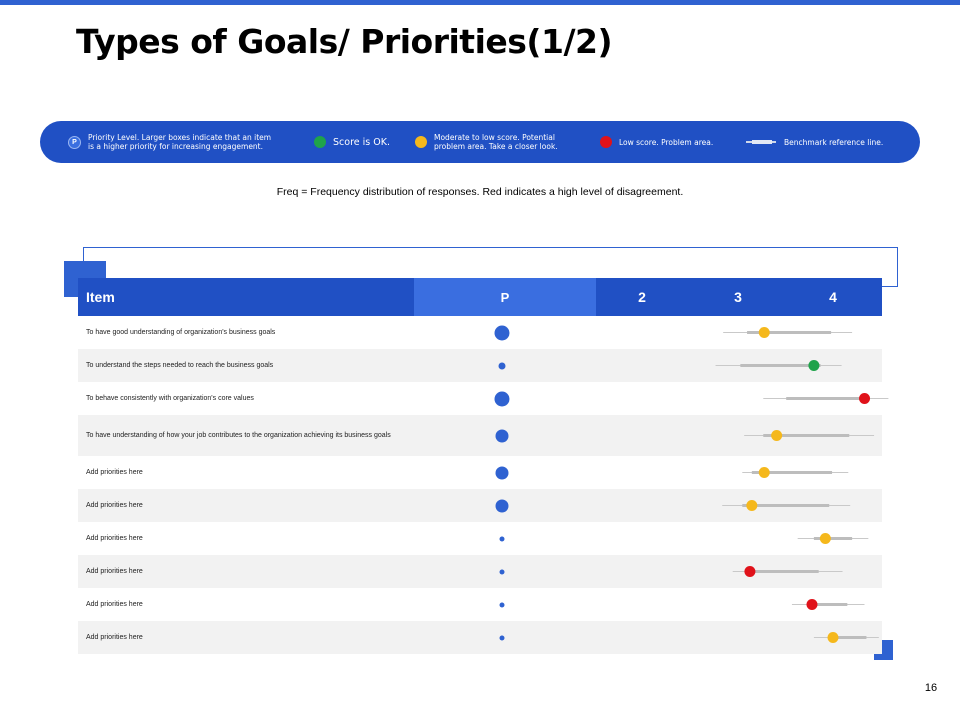 The width and height of the screenshot is (960, 720). What do you see at coordinates (931, 688) in the screenshot?
I see `page-number: 16` at bounding box center [931, 688].